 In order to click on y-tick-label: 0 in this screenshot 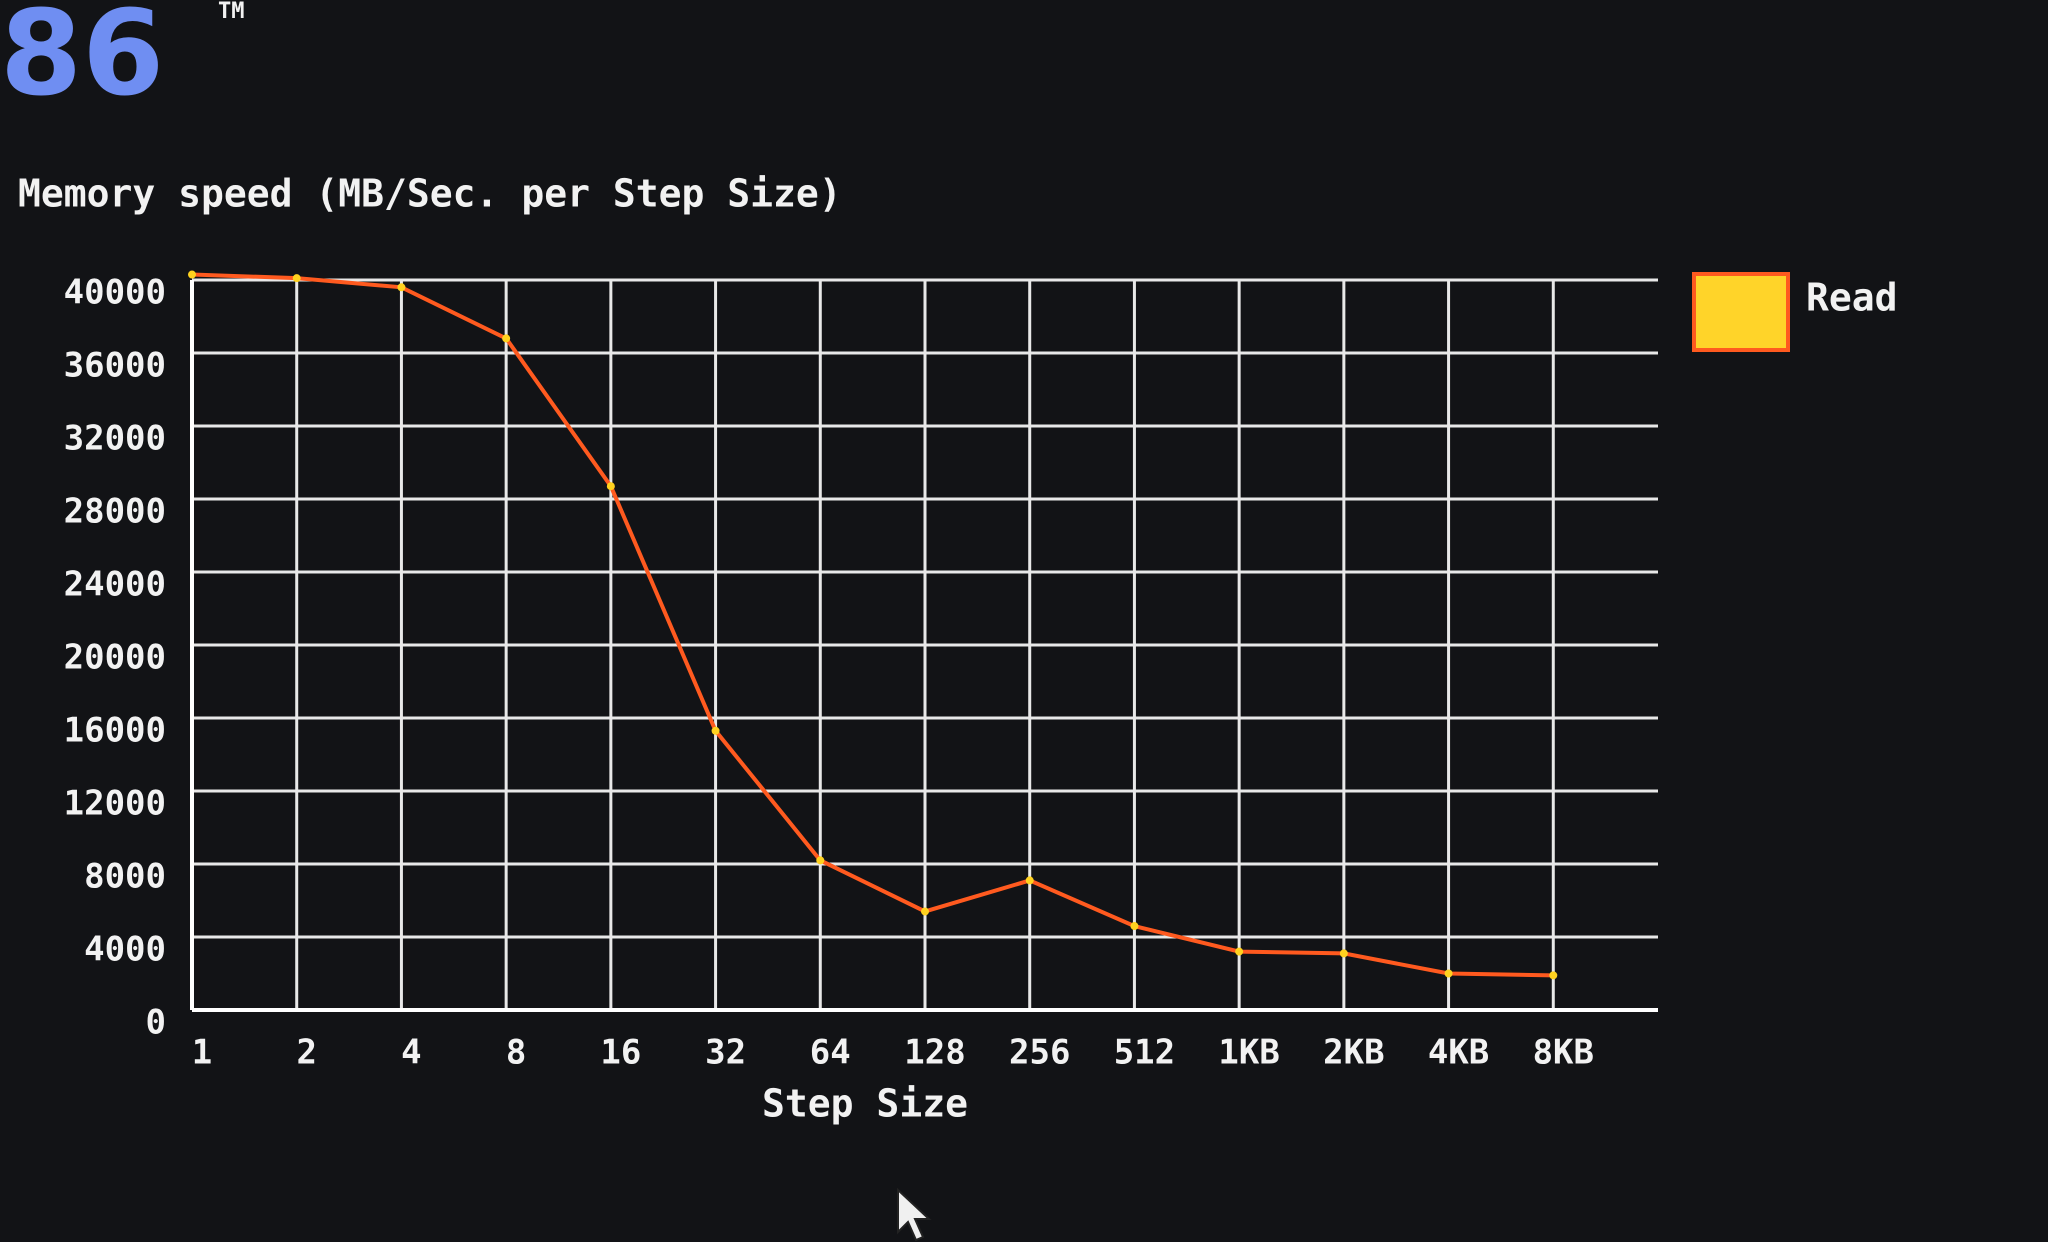, I will do `click(156, 1023)`.